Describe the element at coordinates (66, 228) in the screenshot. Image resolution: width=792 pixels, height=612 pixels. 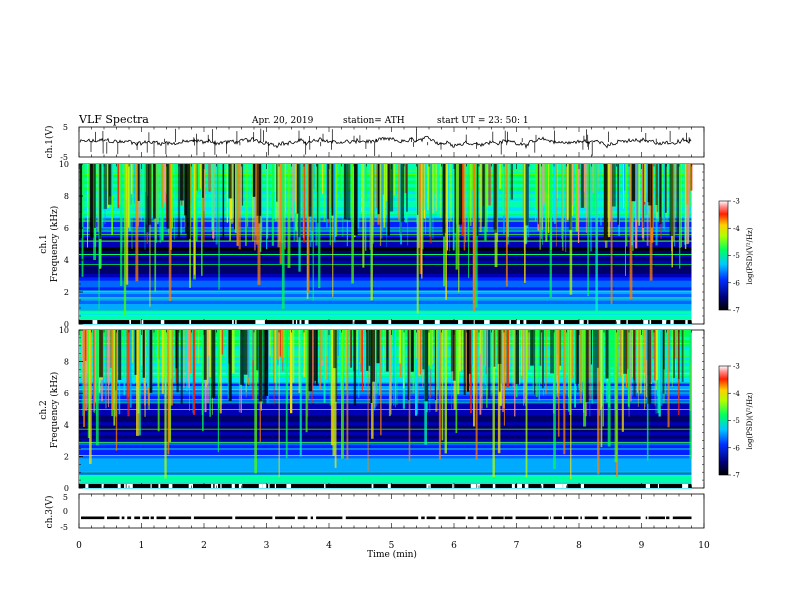
I see `frequency-tick-label: 6` at that location.